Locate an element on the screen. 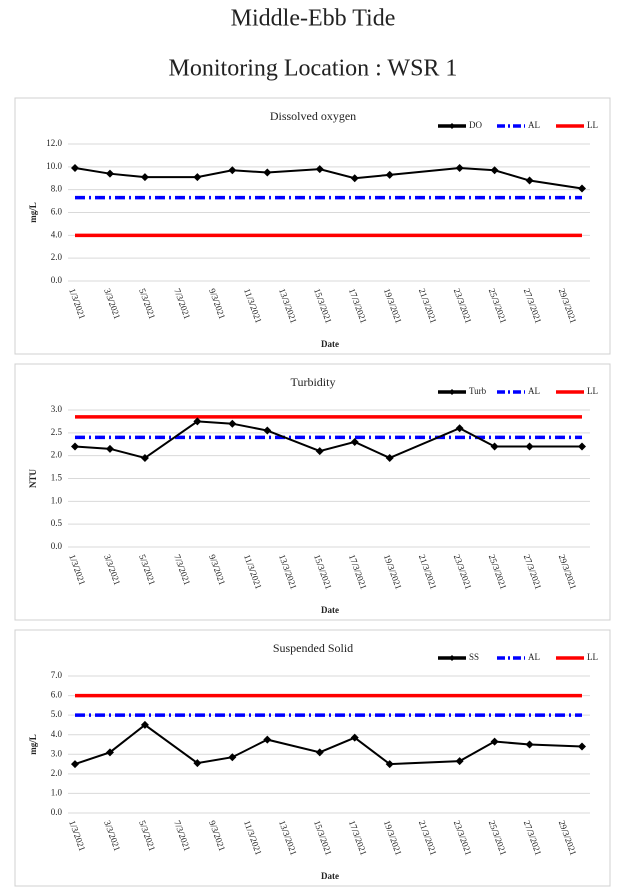  page-title: Middle-Ebb Tide is located at coordinates (313, 19).